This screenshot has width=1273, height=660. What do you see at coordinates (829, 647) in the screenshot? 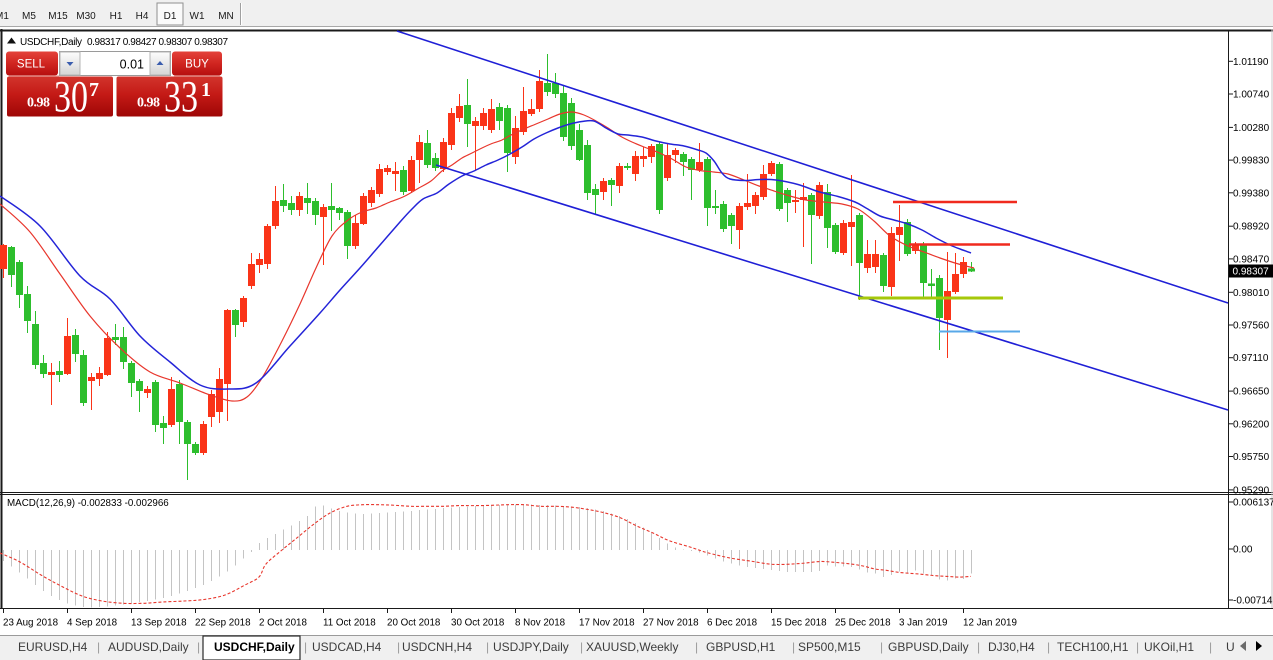
I see `svg-text: SP500,M15` at bounding box center [829, 647].